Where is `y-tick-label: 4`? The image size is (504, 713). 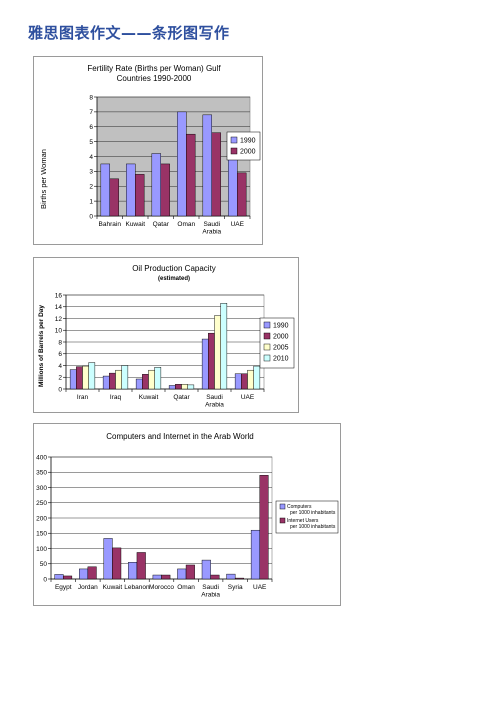
y-tick-label: 4 is located at coordinates (91, 157).